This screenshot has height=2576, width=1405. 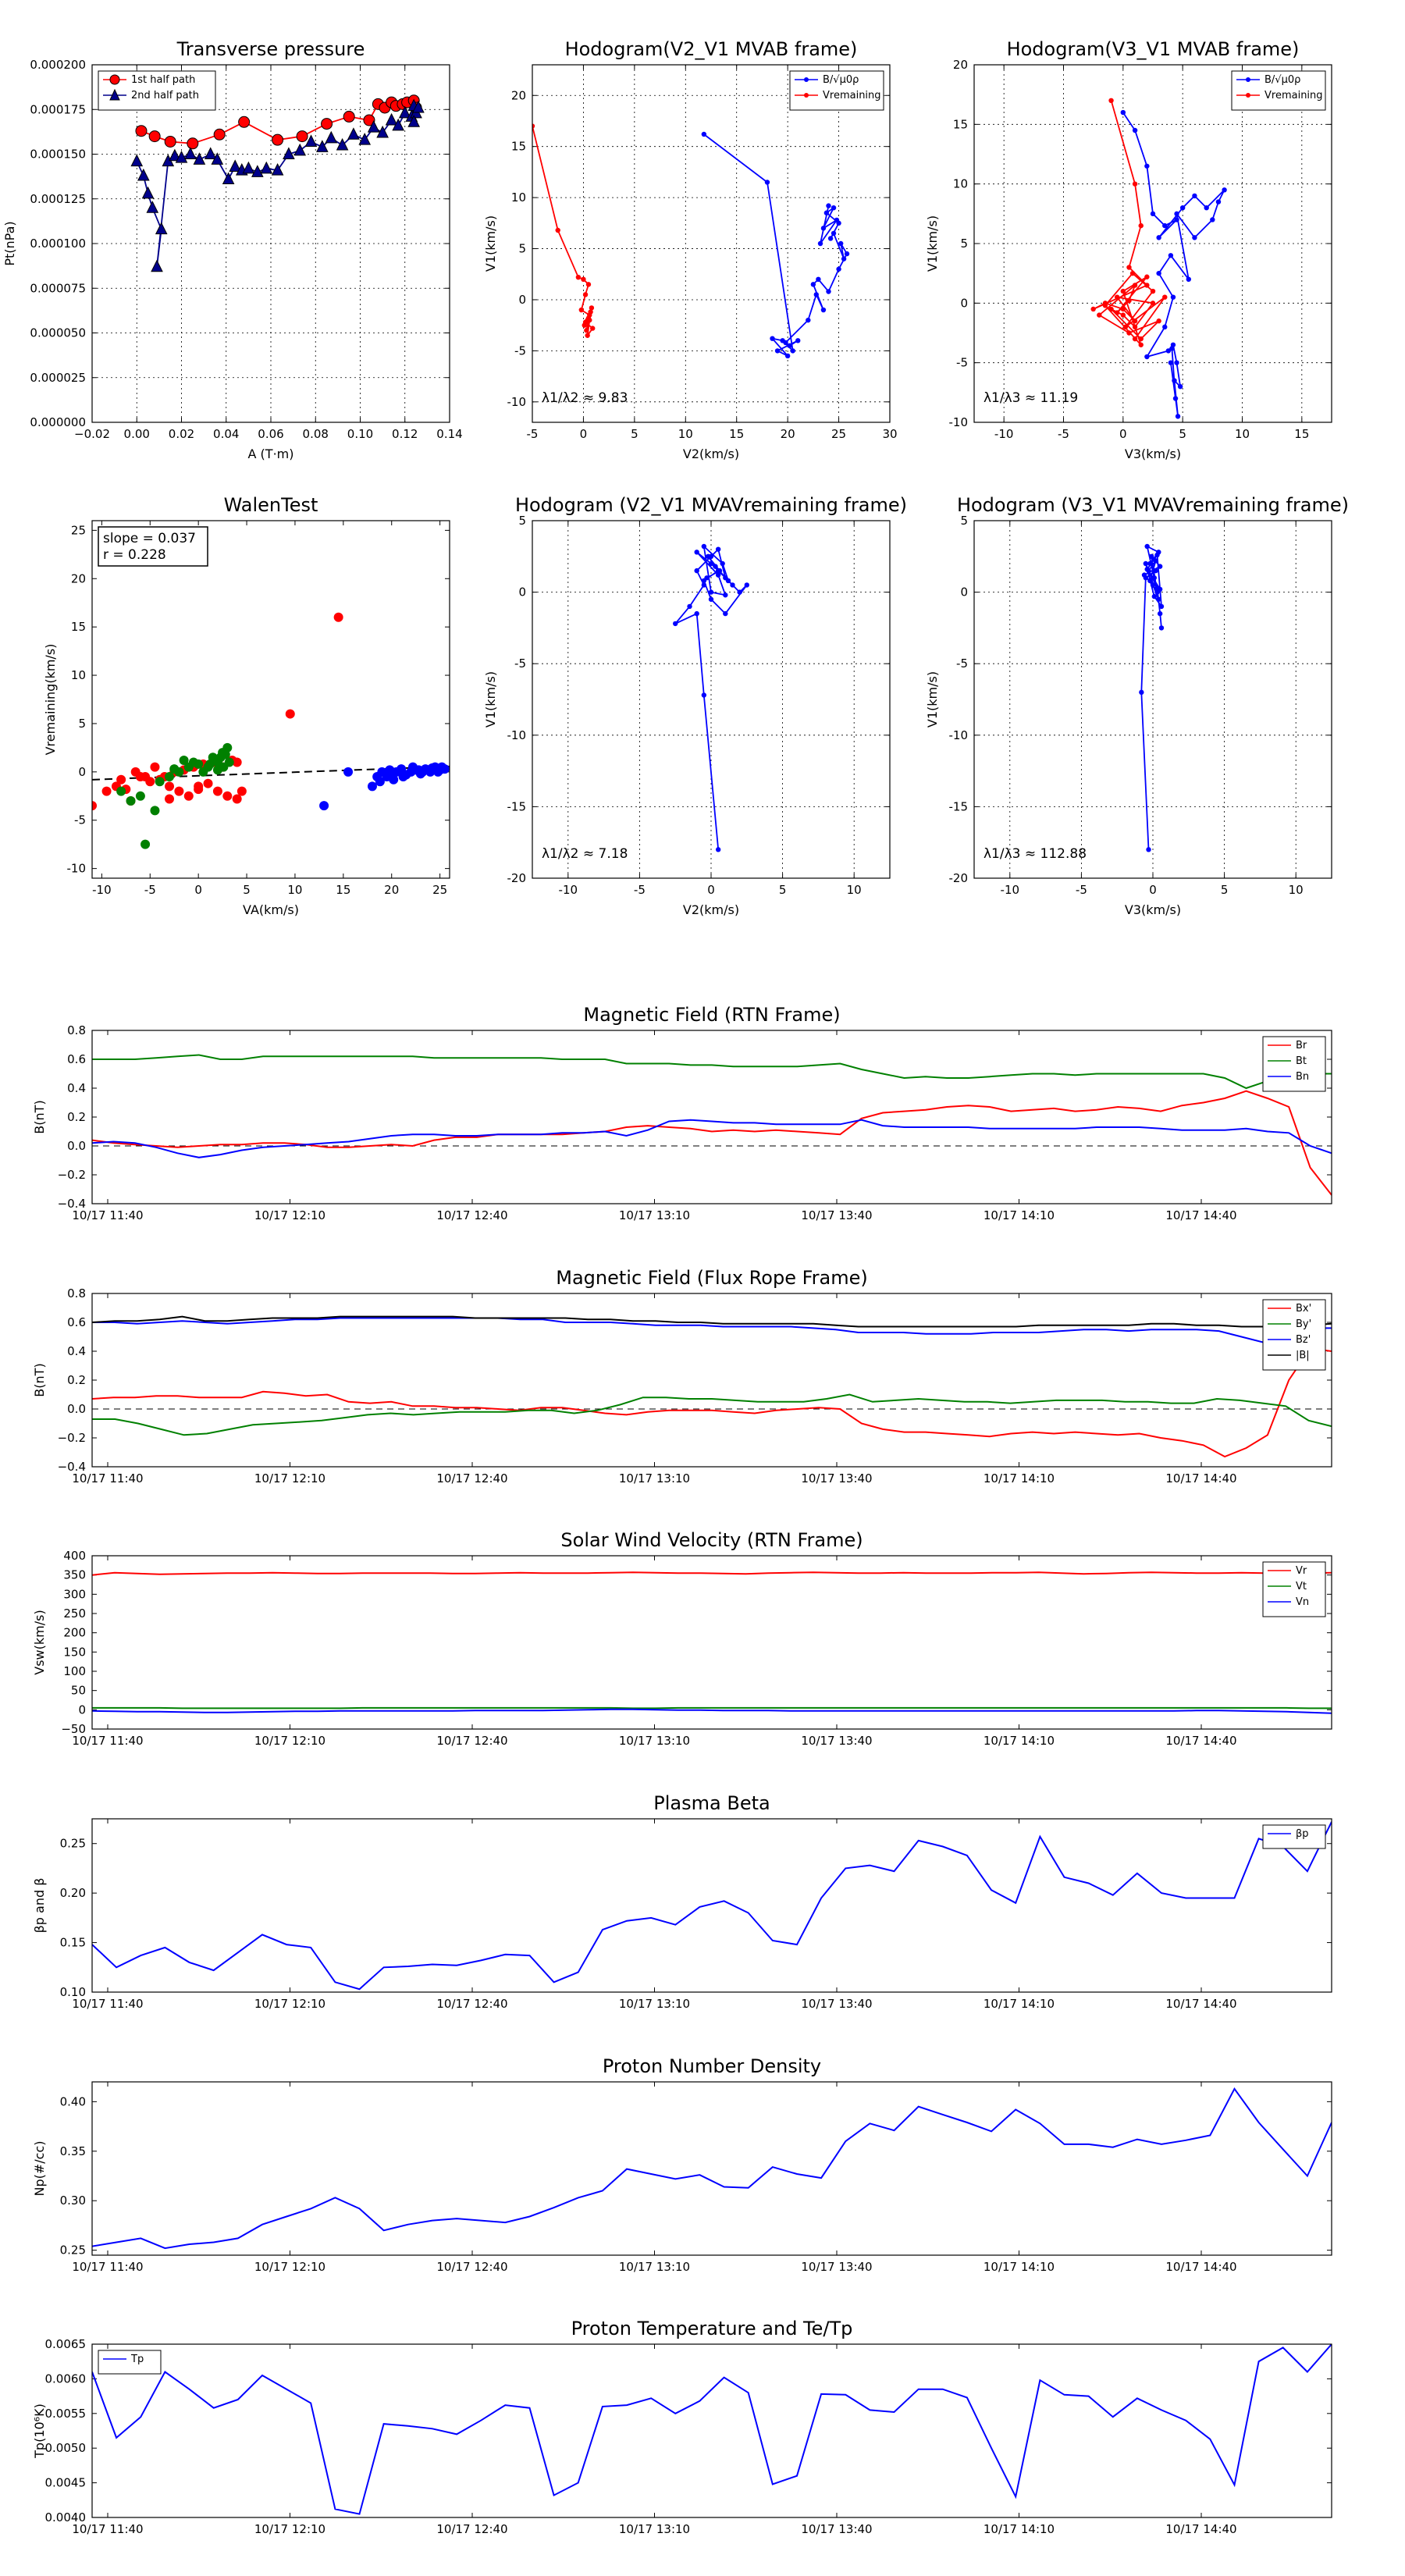 What do you see at coordinates (226, 434) in the screenshot?
I see `x-tick-label: 0.04` at bounding box center [226, 434].